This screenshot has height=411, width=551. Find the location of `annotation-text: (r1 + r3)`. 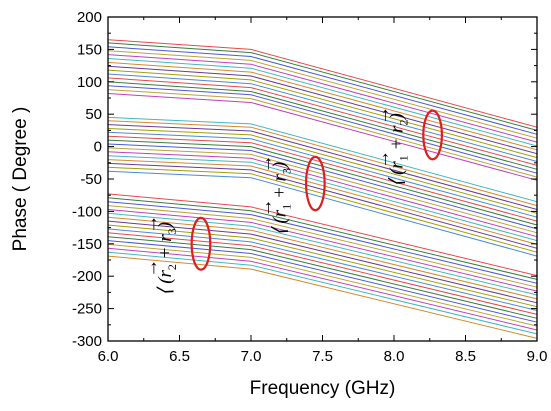

annotation-text: (r1 + r3) is located at coordinates (281, 193).